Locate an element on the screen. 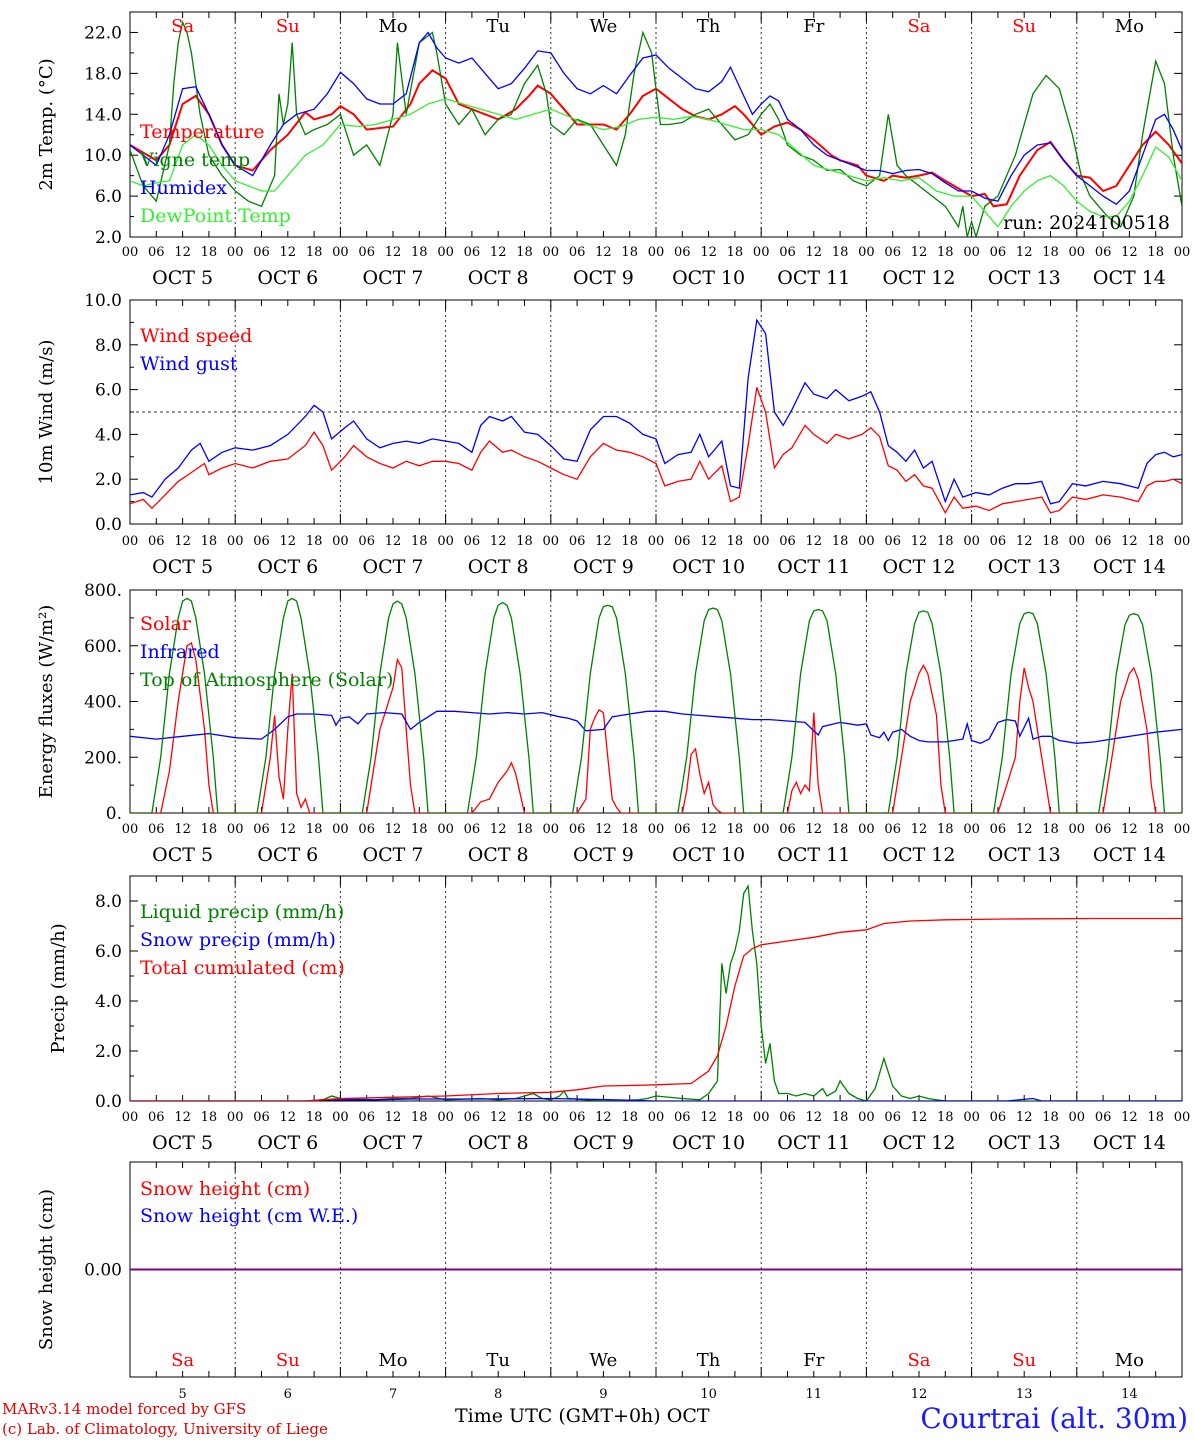  day-number-label: 8 is located at coordinates (498, 1394).